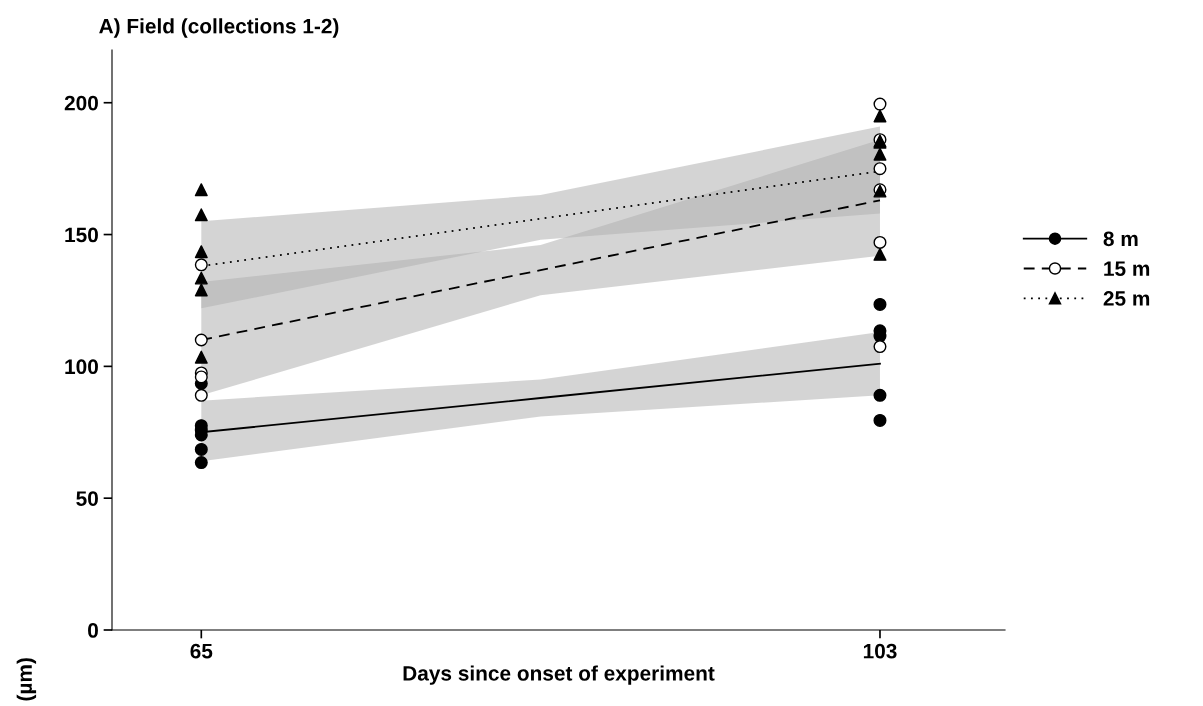 The height and width of the screenshot is (706, 1203). I want to click on x-tick-label: 65, so click(201, 651).